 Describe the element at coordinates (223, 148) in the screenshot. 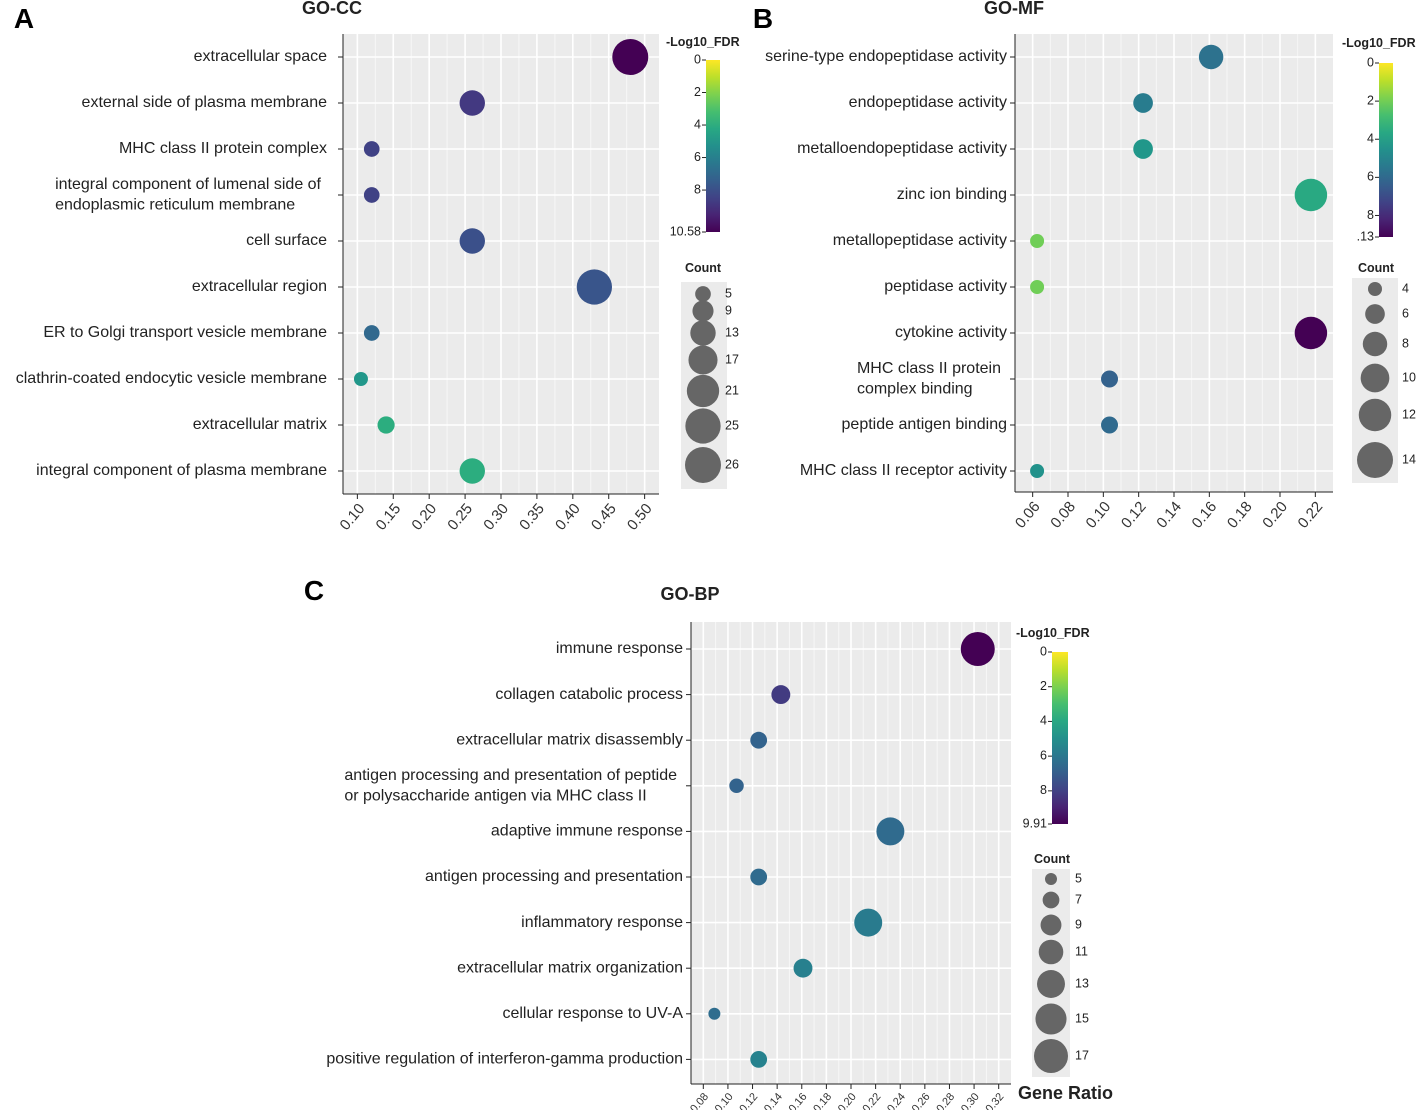

I see `y-category-label: MHC class II protein complex` at that location.